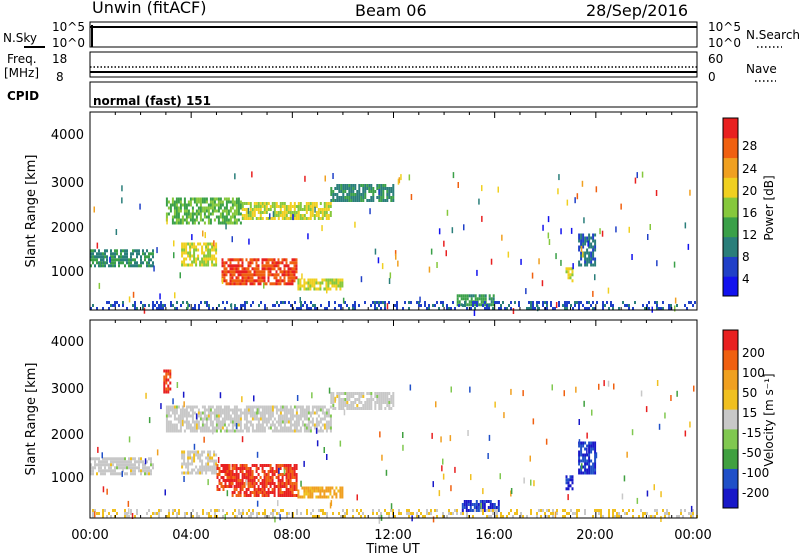 The height and width of the screenshot is (554, 800). I want to click on nsearch-label: N.Search, so click(773, 35).